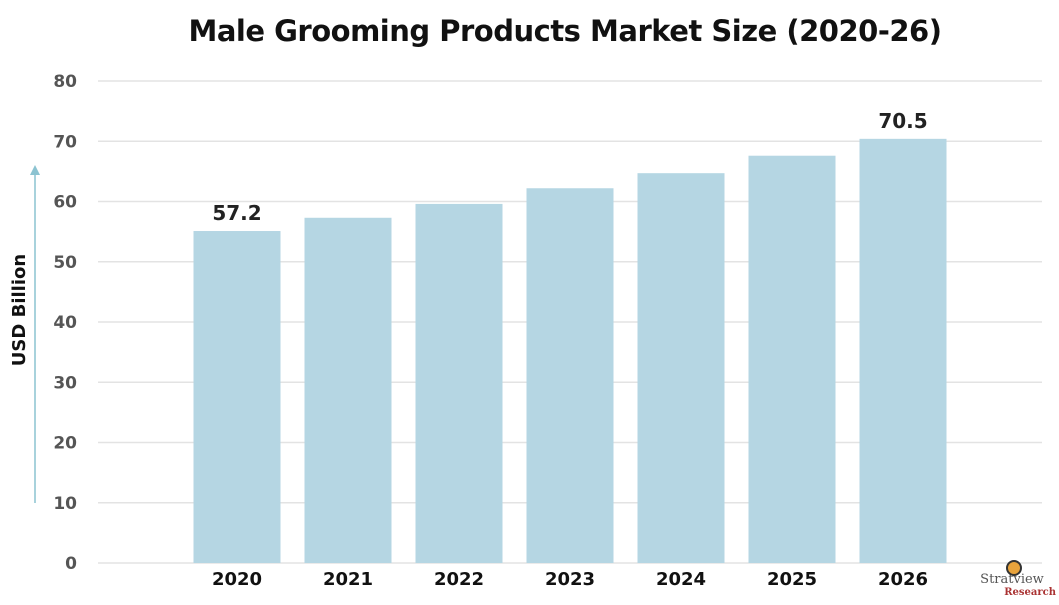 This screenshot has width=1059, height=605. I want to click on data-label: 57.2, so click(236, 213).